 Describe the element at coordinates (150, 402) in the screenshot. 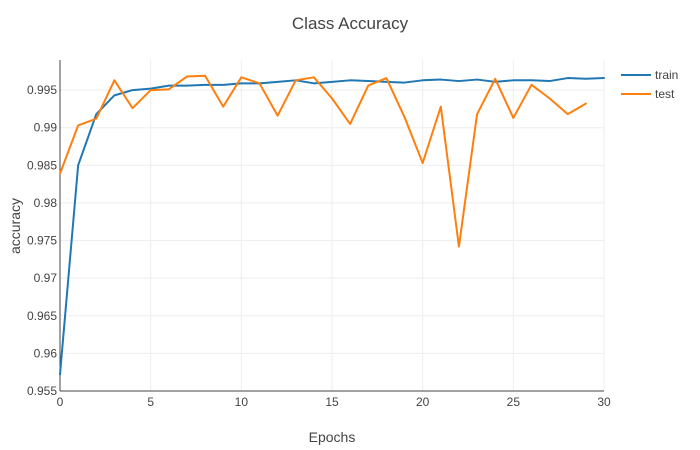

I see `x-tick-label: 5` at that location.